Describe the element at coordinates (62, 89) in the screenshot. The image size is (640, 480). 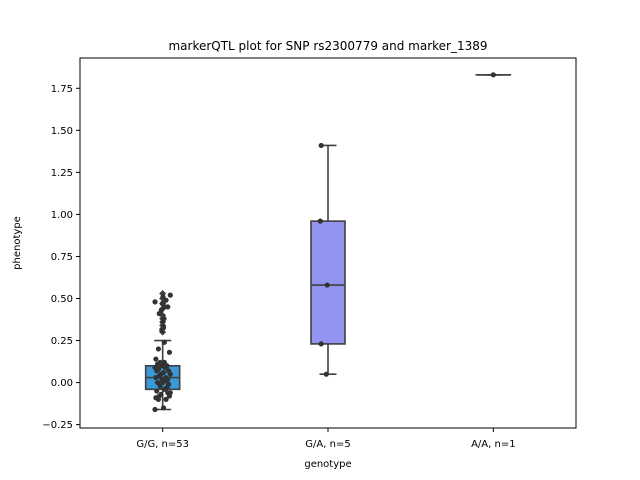
I see `y-tick-label: 1.75` at that location.